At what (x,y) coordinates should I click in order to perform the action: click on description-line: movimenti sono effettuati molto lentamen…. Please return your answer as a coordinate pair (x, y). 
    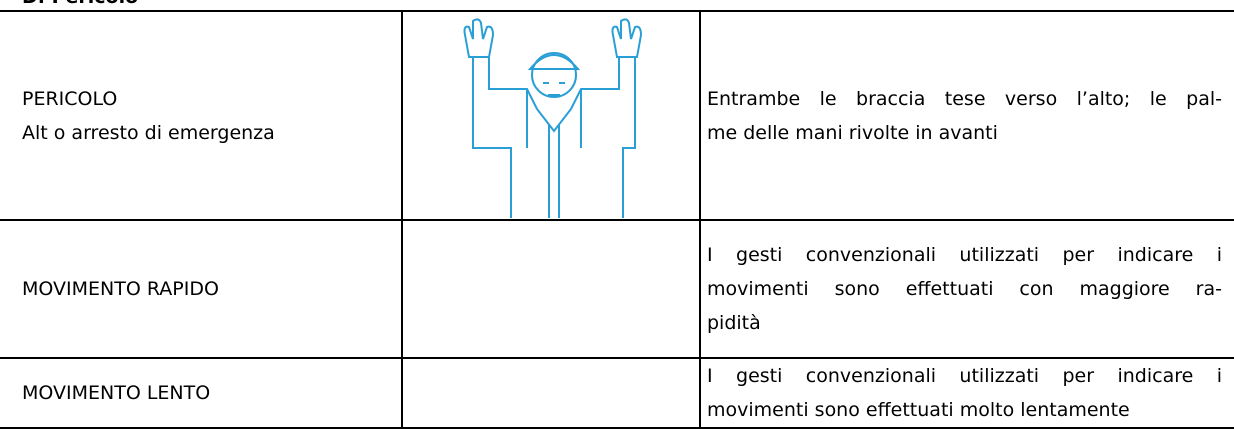
    Looking at the image, I should click on (918, 410).